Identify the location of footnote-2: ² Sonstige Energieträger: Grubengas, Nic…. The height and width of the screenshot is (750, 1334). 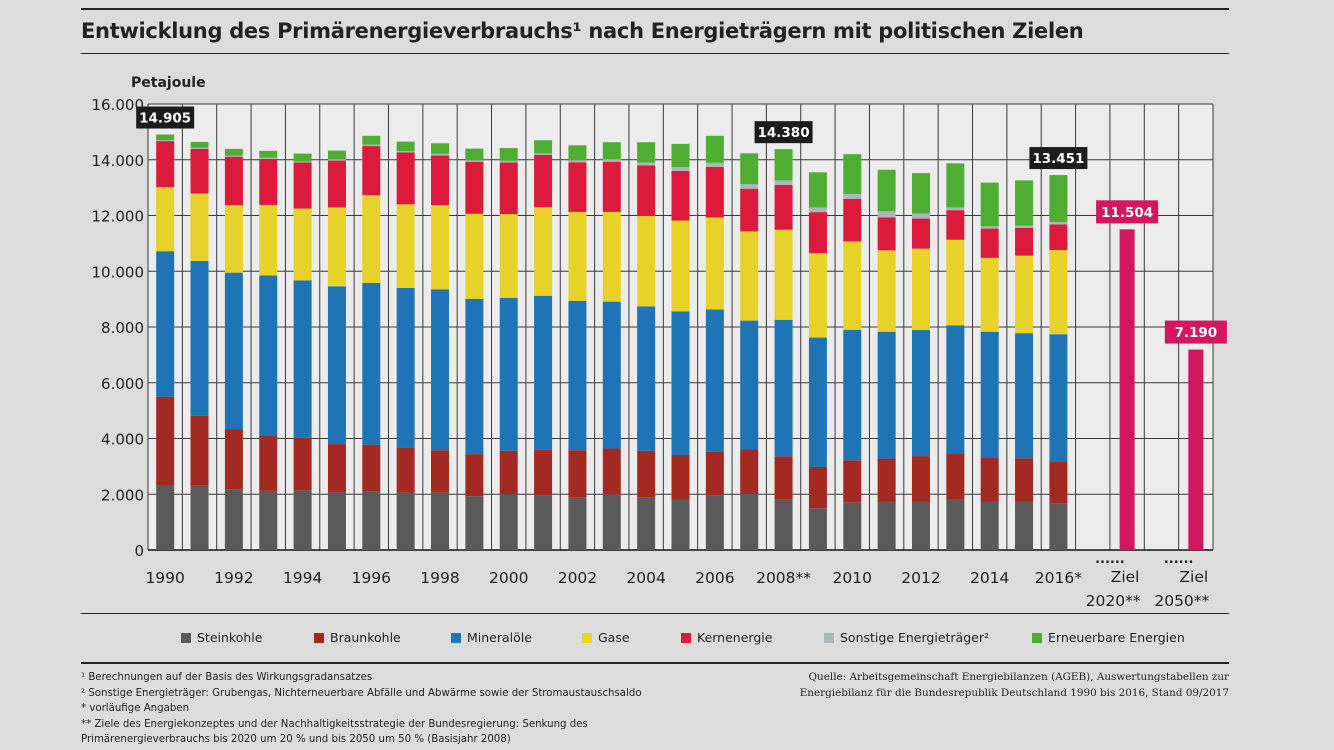
(361, 693).